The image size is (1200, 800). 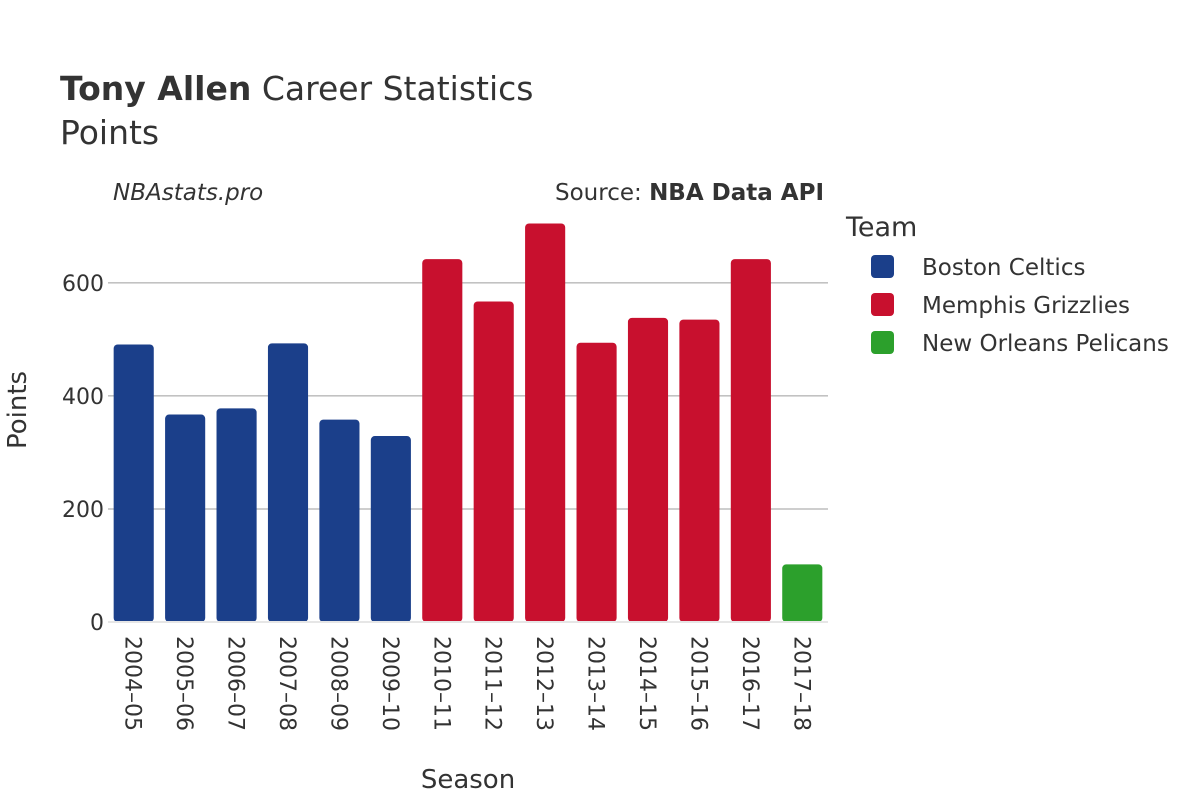 I want to click on y-tick-label: 400, so click(x=83, y=397).